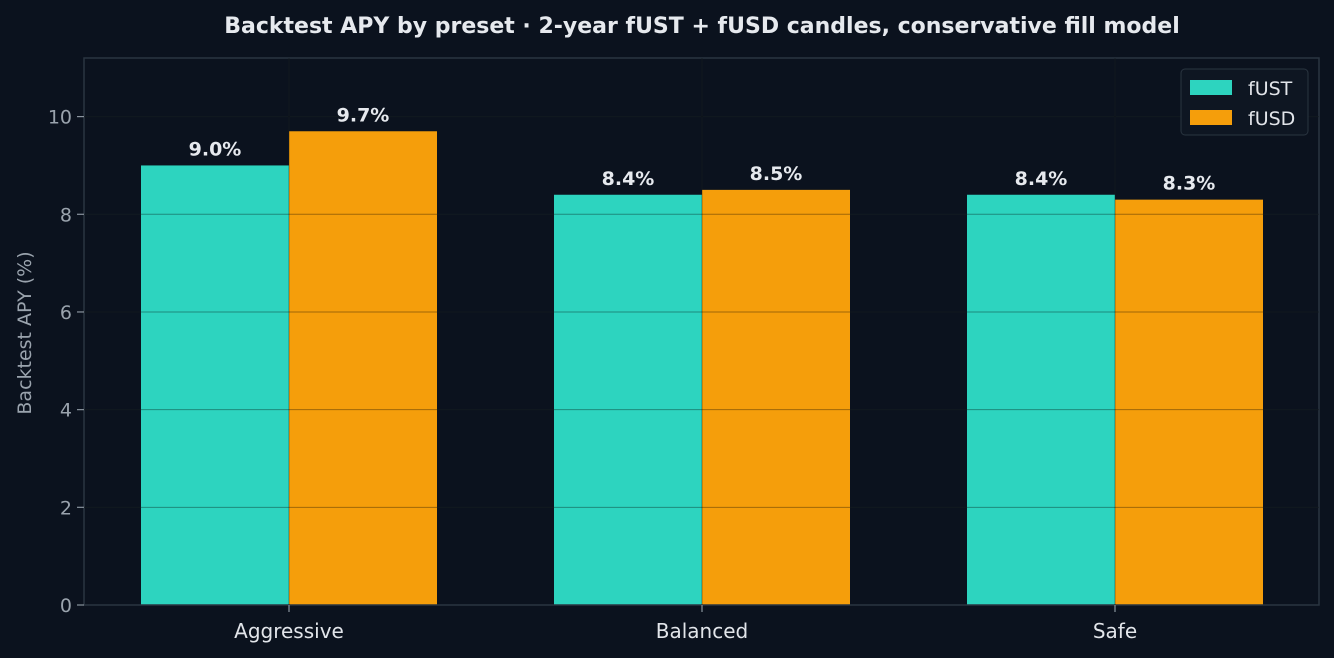 Image resolution: width=1334 pixels, height=658 pixels. I want to click on legend-label: fUST, so click(1270, 89).